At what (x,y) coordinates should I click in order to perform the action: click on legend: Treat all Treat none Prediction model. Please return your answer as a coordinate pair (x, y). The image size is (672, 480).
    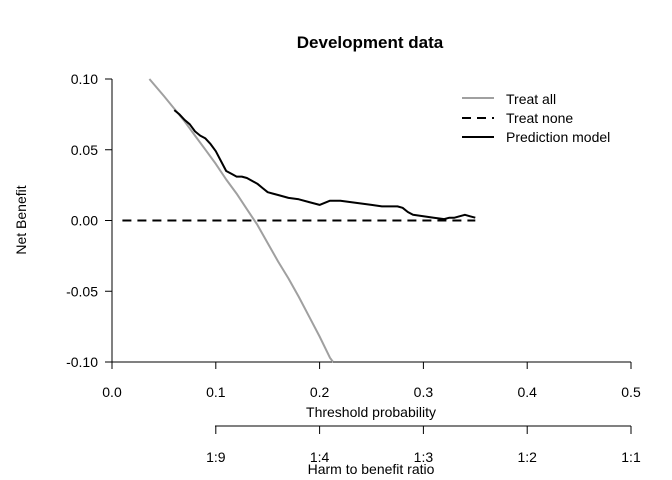
    Looking at the image, I should click on (536, 118).